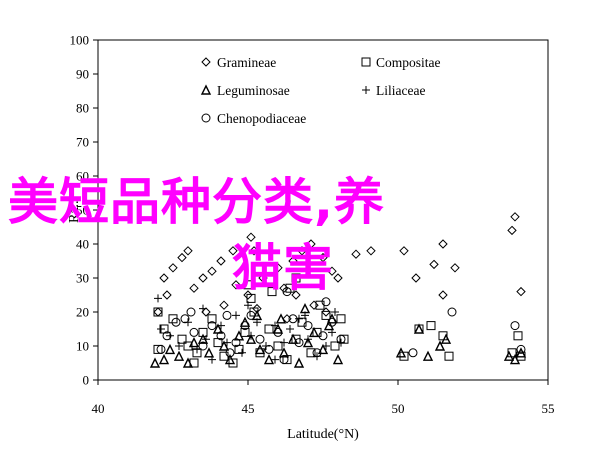  Describe the element at coordinates (82, 210) in the screenshot. I see `y-tick-label: 50` at that location.